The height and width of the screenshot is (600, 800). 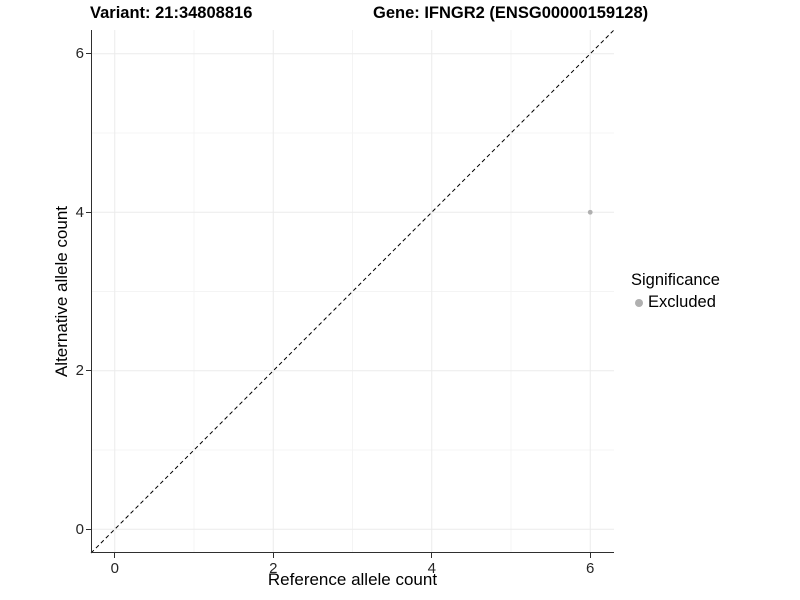 I want to click on legend-entry: Excluded, so click(x=677, y=302).